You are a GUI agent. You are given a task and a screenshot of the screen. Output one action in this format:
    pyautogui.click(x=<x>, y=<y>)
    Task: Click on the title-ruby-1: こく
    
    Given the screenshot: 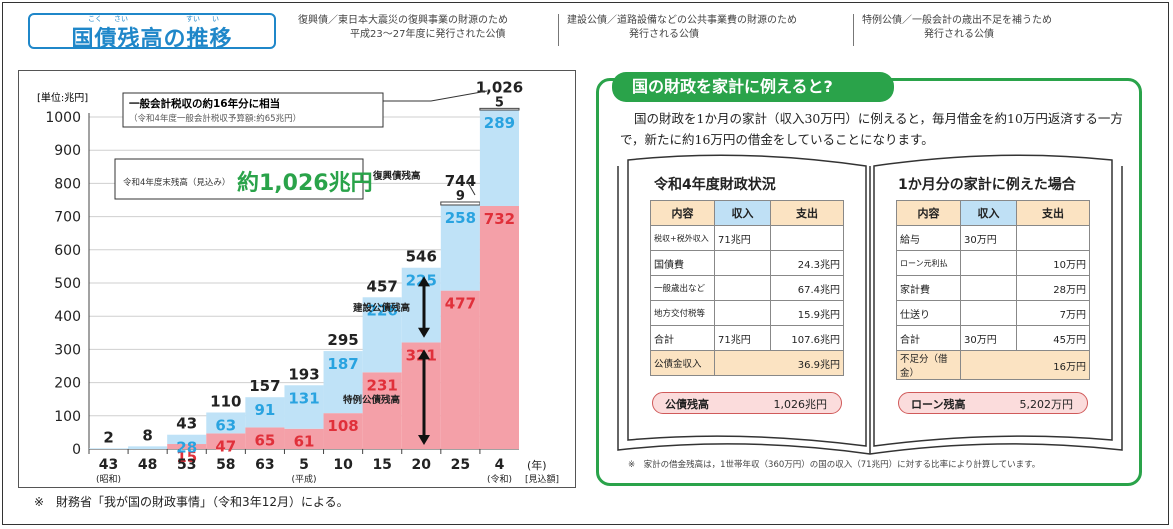 What is the action you would take?
    pyautogui.click(x=95, y=19)
    